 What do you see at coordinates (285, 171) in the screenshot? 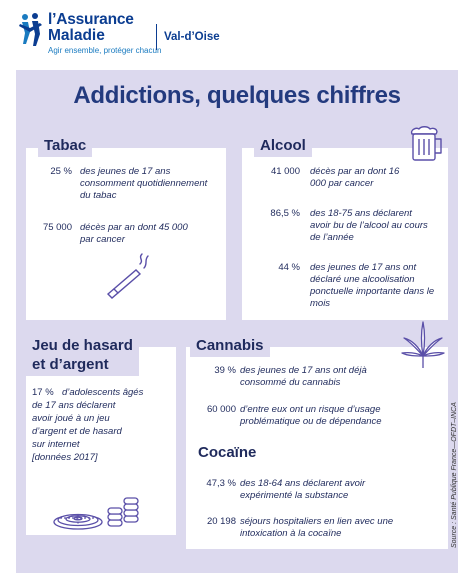
I see `alcool-stat-1-value: 41 000` at bounding box center [285, 171].